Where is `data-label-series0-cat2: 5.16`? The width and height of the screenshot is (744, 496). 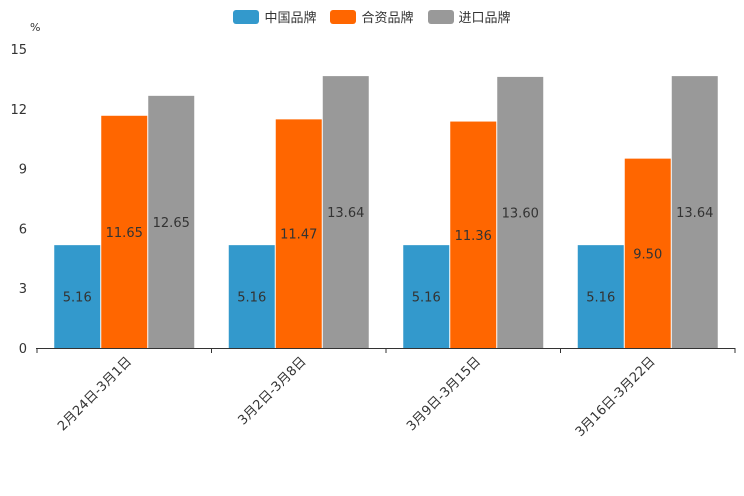
data-label-series0-cat2: 5.16 is located at coordinates (426, 298).